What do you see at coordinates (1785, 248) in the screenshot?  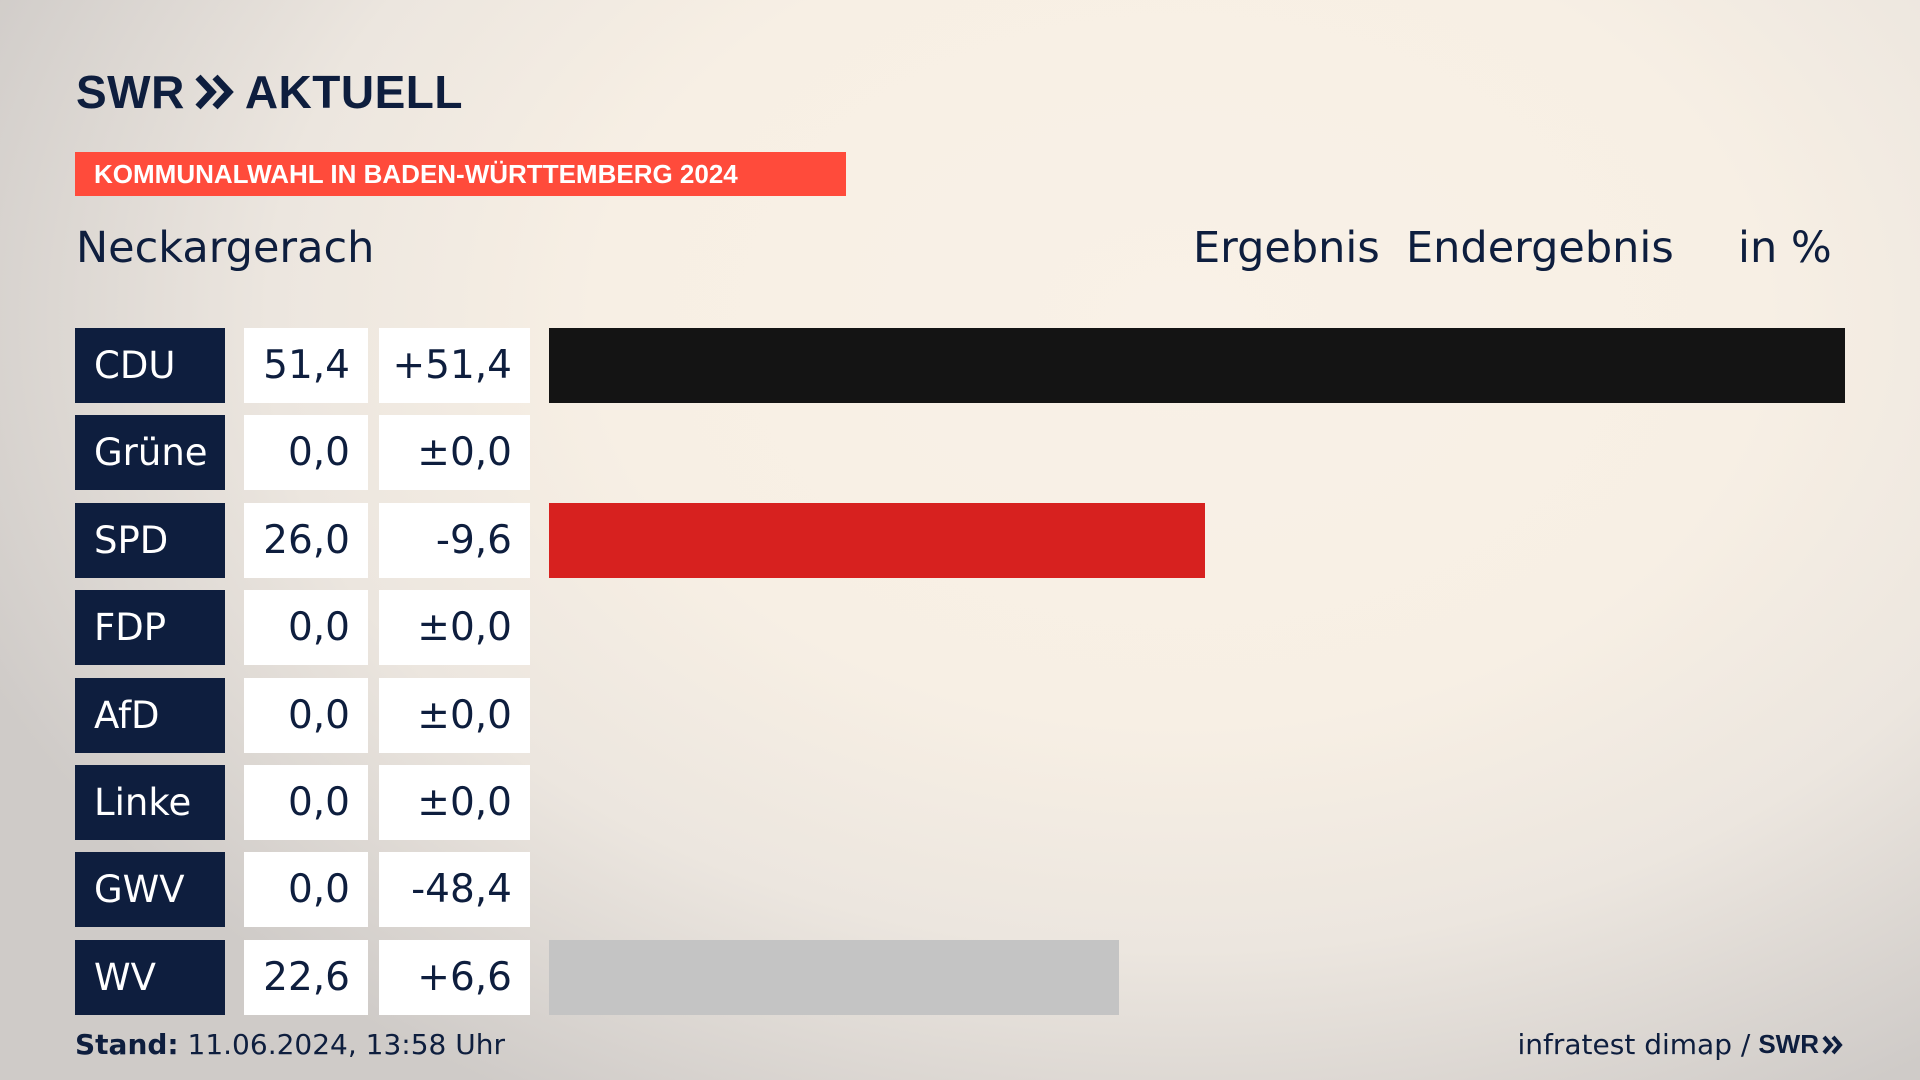 I see `unit-label: in %` at bounding box center [1785, 248].